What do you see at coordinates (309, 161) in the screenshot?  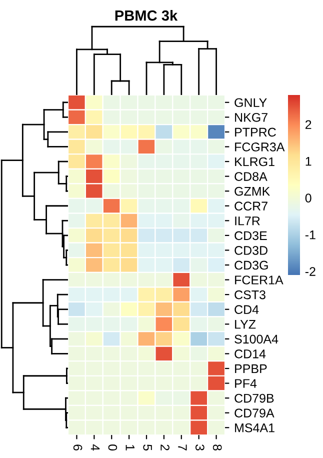 I see `color-bar-label: 1` at bounding box center [309, 161].